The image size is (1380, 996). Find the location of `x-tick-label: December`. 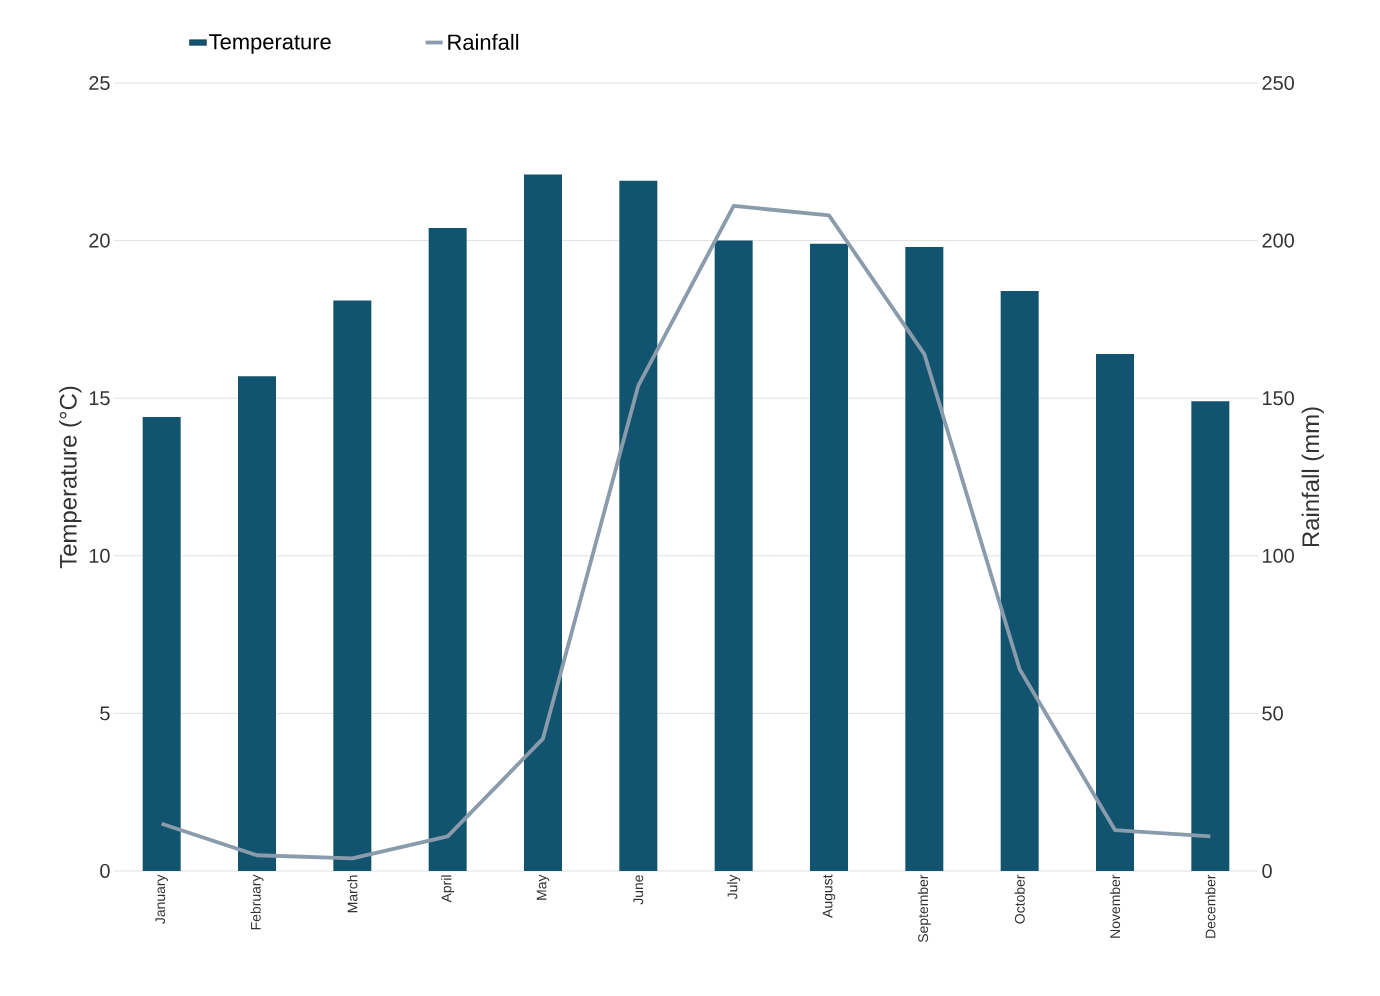

x-tick-label: December is located at coordinates (1210, 906).